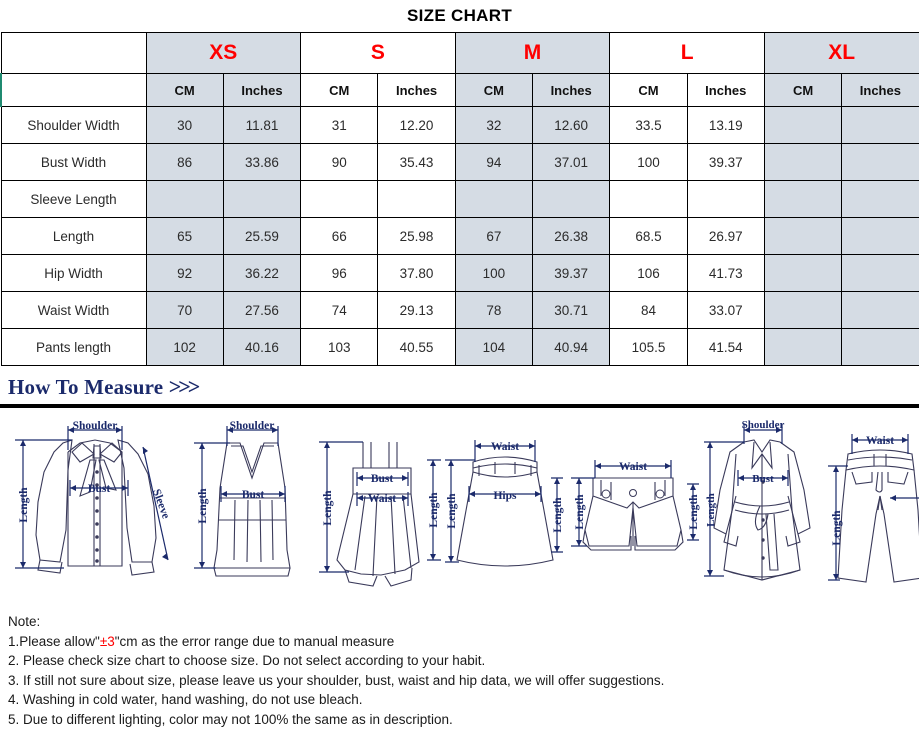 This screenshot has height=751, width=919. What do you see at coordinates (571, 273) in the screenshot?
I see `measure-cell: 39.37` at bounding box center [571, 273].